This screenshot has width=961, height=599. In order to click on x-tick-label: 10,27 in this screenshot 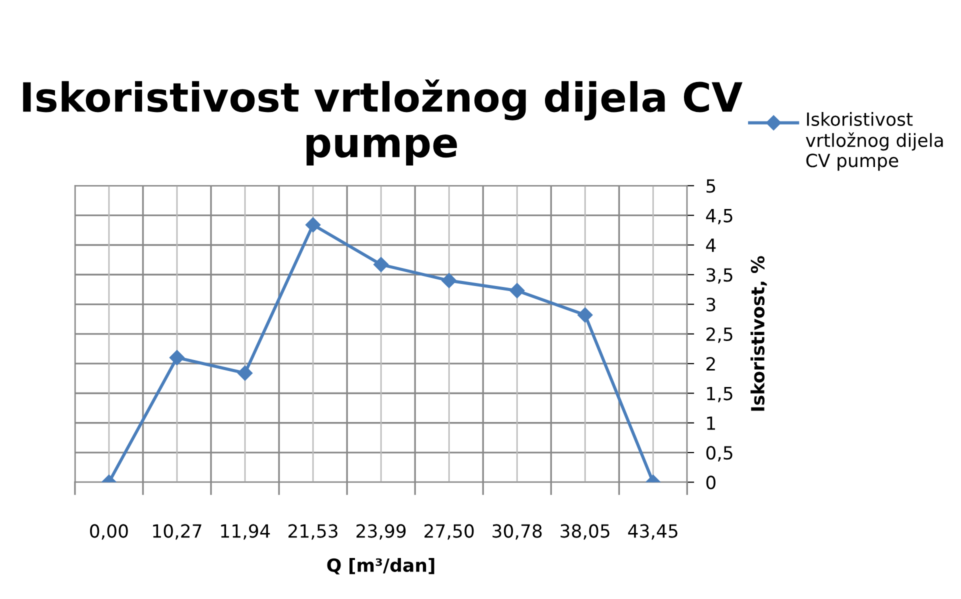, I will do `click(177, 532)`.